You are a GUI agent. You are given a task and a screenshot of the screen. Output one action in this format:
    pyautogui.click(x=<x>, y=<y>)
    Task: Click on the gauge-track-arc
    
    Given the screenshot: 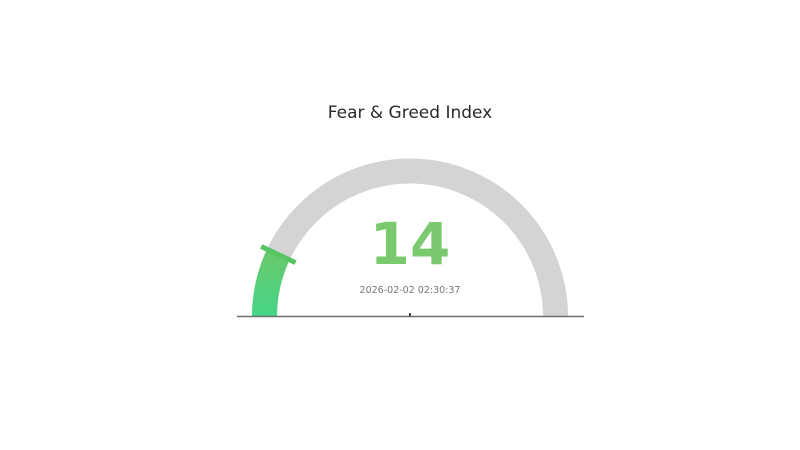 What is the action you would take?
    pyautogui.click(x=410, y=237)
    